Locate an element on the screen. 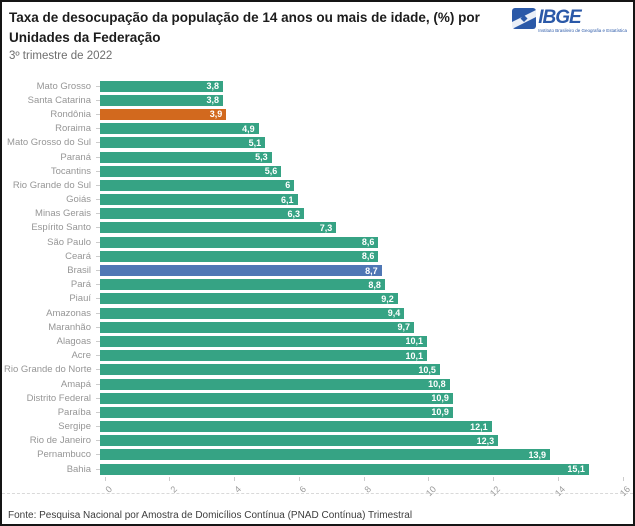  bar: 13,9 is located at coordinates (325, 455).